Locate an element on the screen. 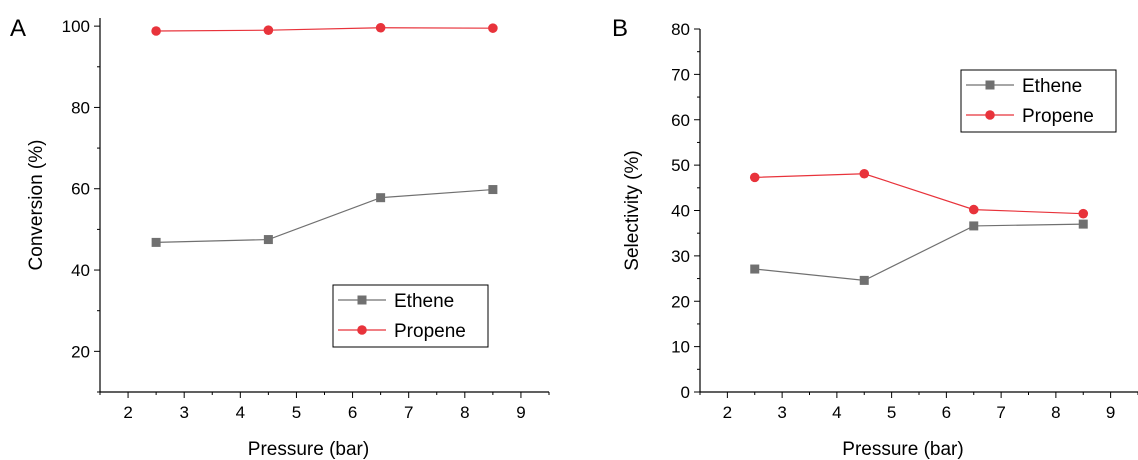 This screenshot has height=460, width=1138. y-axis-title: Conversion (%) is located at coordinates (36, 205).